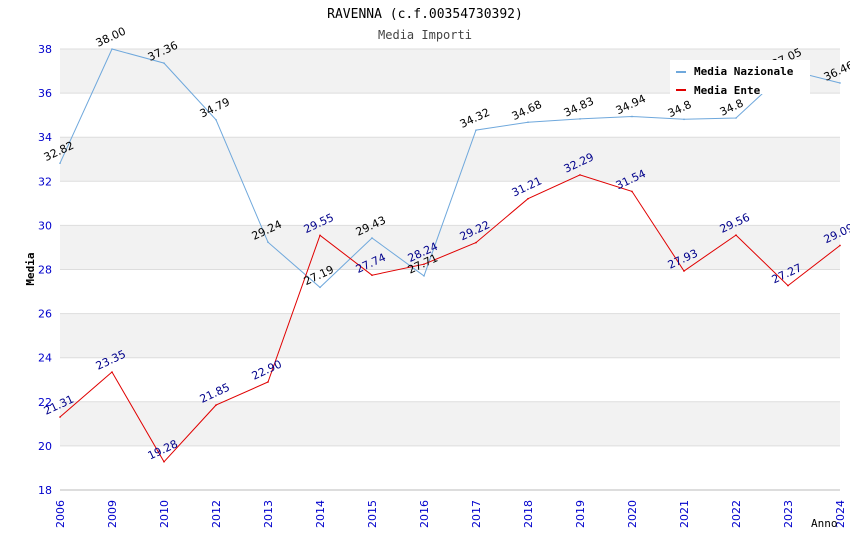 The image size is (850, 550). Describe the element at coordinates (475, 118) in the screenshot. I see `data-label: 34.32` at that location.